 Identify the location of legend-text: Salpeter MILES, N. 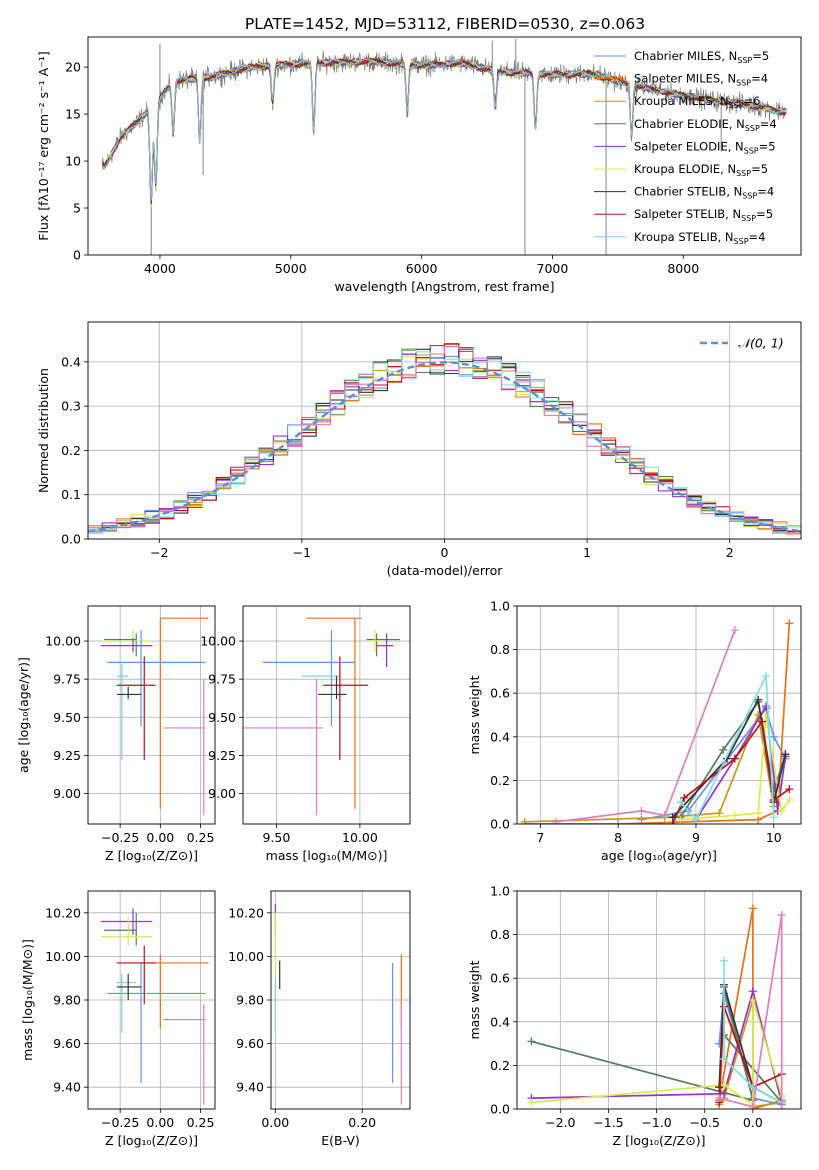
(685, 79).